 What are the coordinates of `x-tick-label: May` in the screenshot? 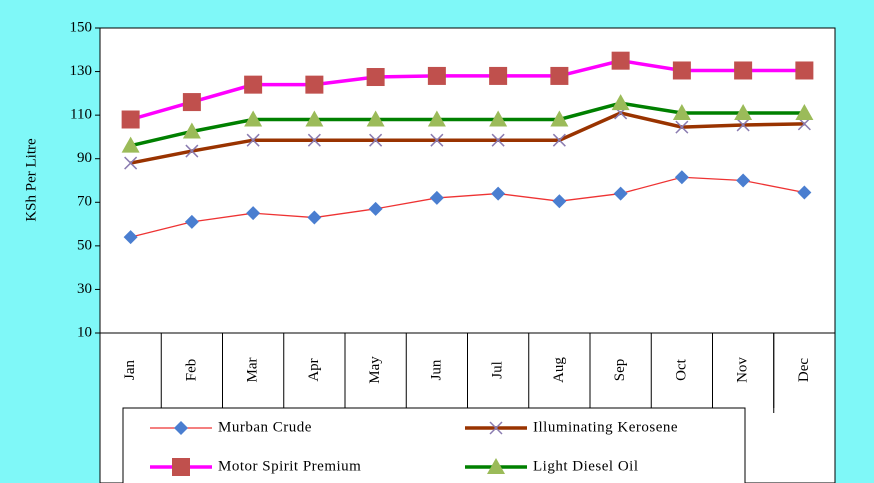 It's located at (375, 370).